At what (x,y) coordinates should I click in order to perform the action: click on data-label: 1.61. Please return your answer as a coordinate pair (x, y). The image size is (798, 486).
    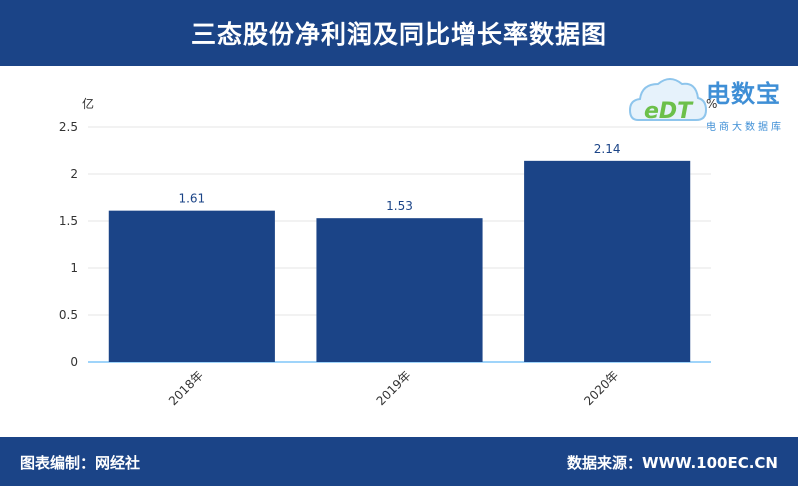
    Looking at the image, I should click on (191, 199).